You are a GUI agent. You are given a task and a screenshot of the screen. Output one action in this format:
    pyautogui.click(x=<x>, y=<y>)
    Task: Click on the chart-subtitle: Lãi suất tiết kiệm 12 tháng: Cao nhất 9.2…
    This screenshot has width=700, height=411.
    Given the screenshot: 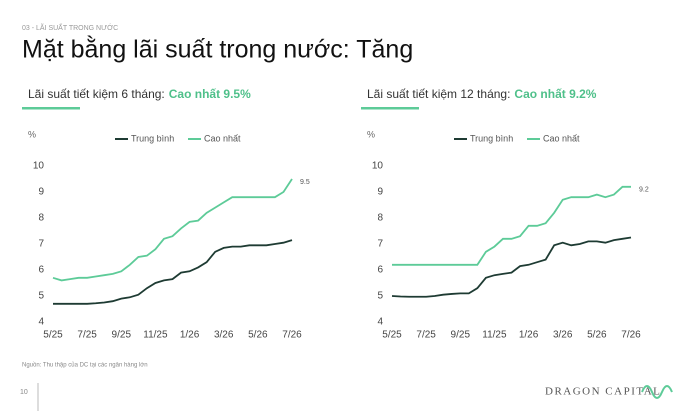 What is the action you would take?
    pyautogui.click(x=482, y=94)
    